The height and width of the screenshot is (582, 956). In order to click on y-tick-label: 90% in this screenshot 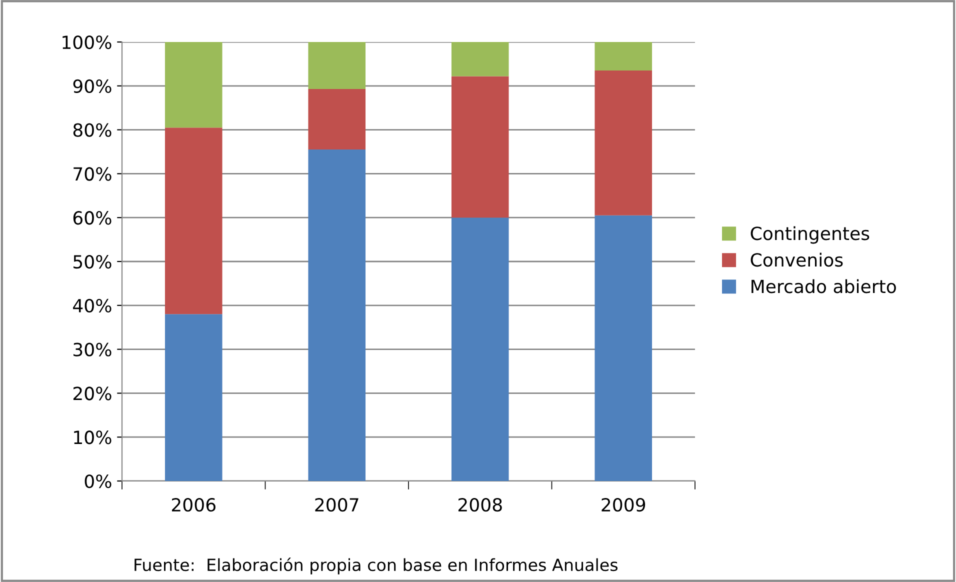, I will do `click(92, 86)`.